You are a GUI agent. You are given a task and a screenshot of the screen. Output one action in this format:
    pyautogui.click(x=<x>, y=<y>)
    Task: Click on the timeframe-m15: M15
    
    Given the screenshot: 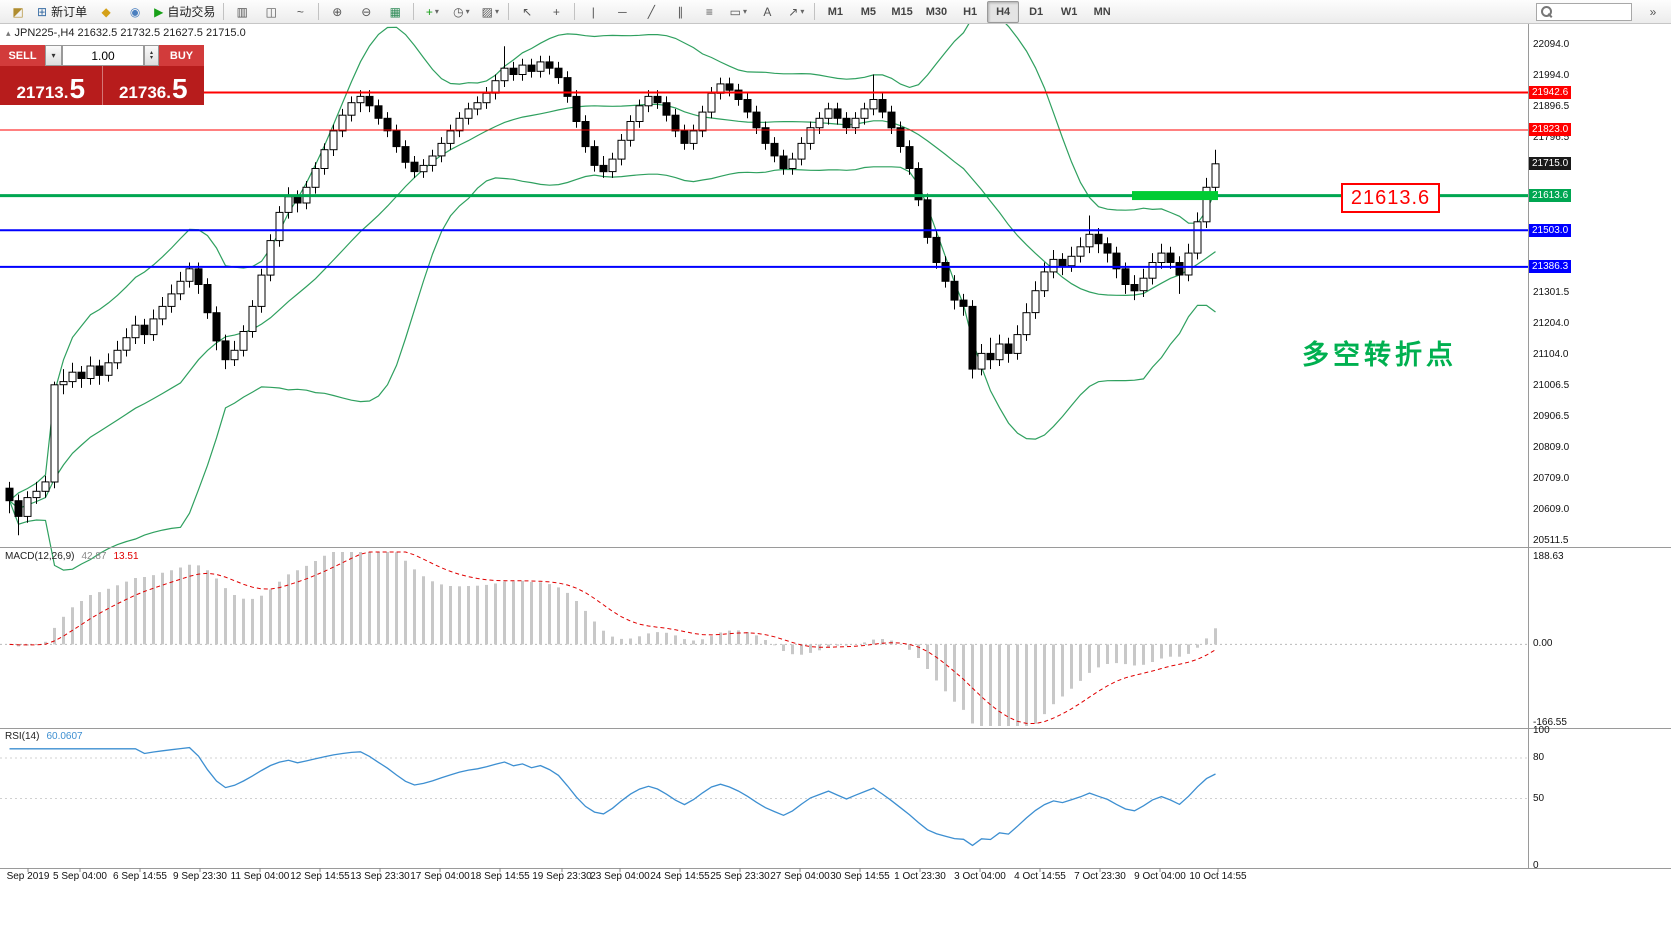 What is the action you would take?
    pyautogui.click(x=902, y=11)
    